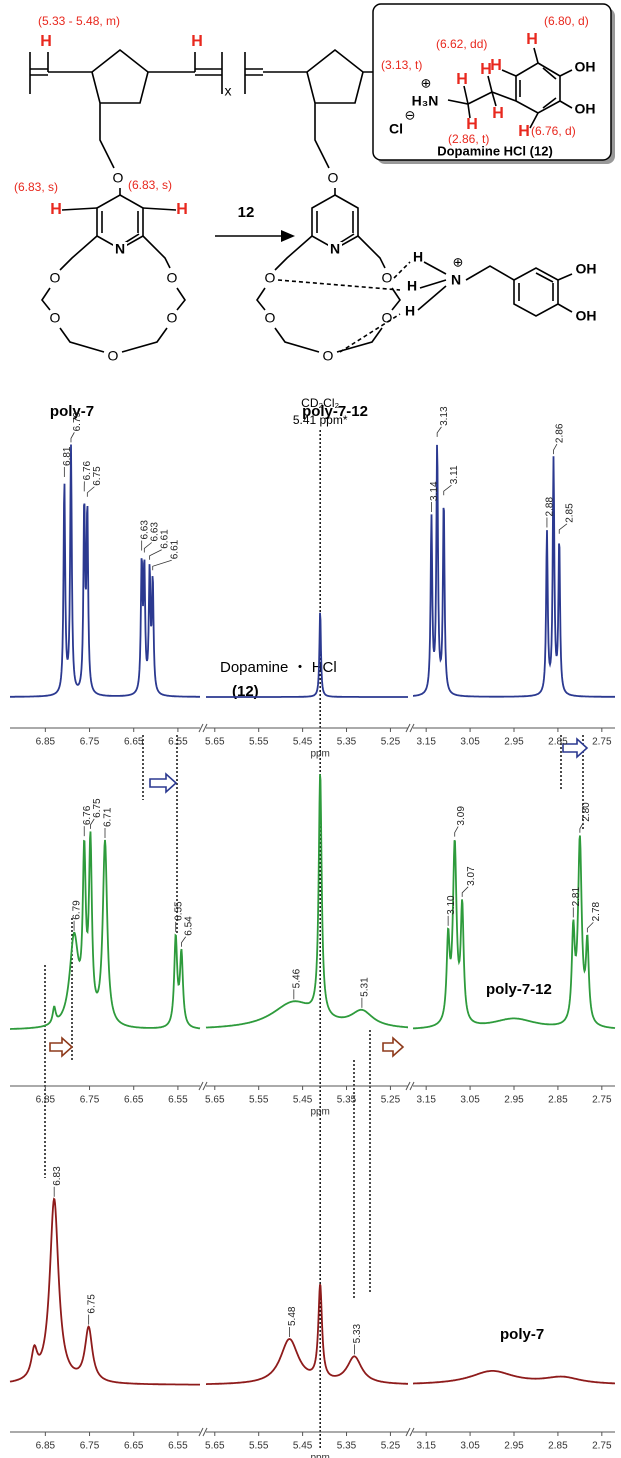  I want to click on peak-label: 6.54, so click(188, 926).